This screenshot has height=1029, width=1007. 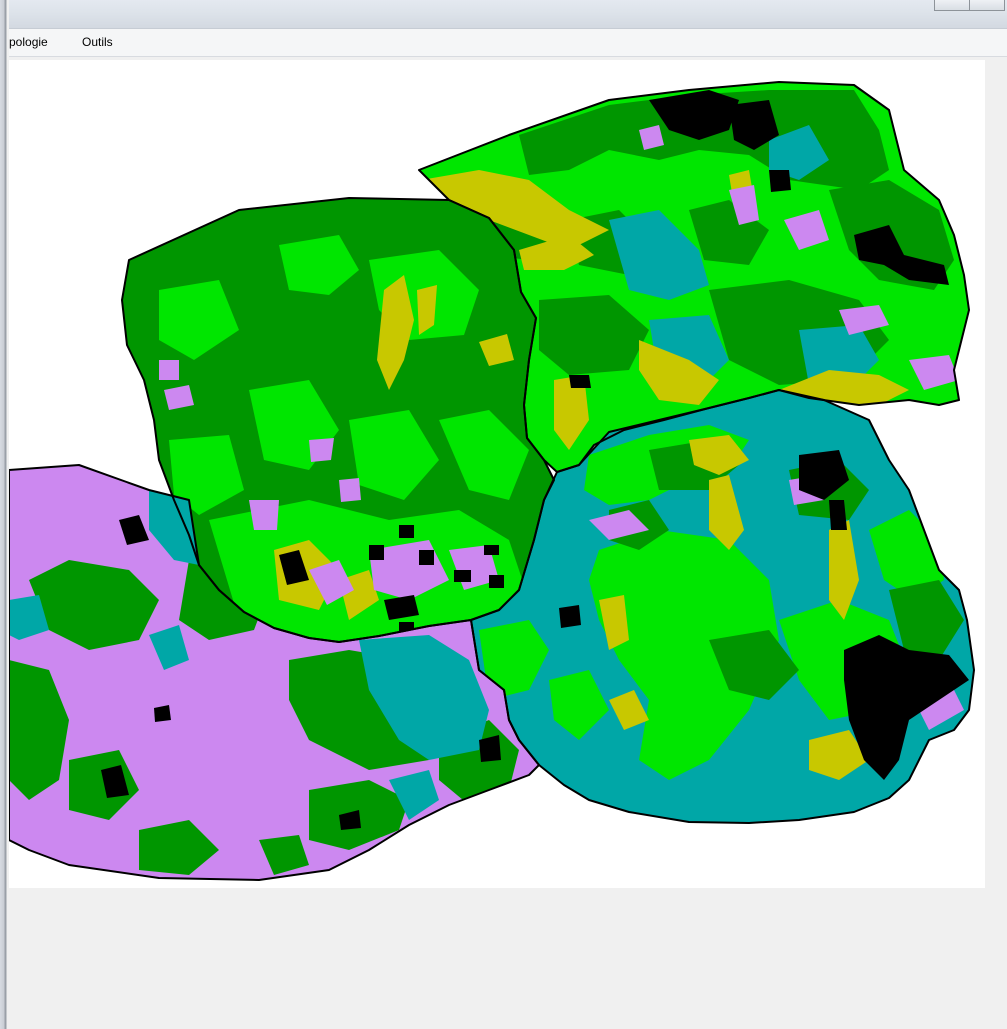 I want to click on minimize-button, so click(x=952, y=5).